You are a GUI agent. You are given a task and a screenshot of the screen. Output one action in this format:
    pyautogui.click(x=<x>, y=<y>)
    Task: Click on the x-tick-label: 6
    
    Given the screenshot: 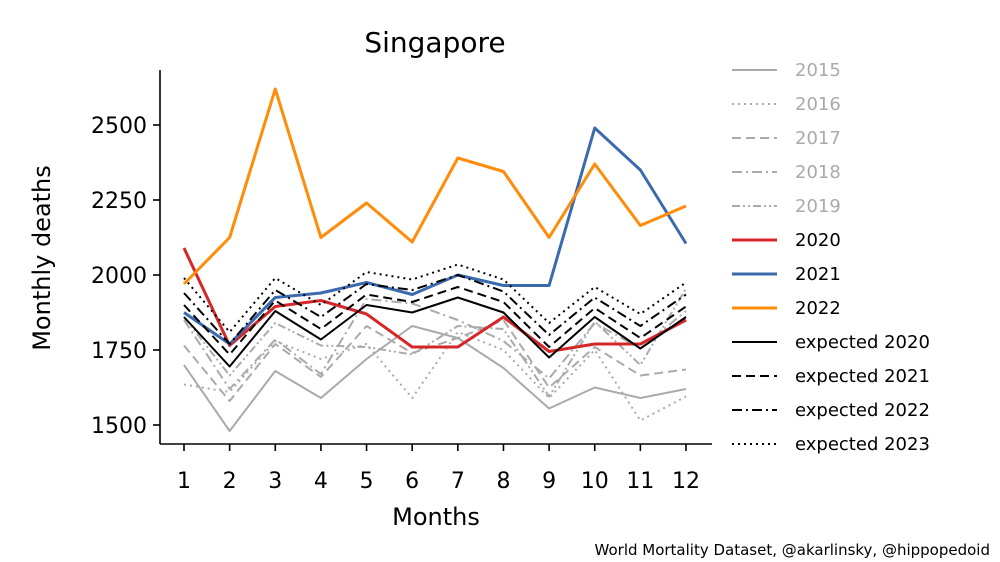 What is the action you would take?
    pyautogui.click(x=412, y=481)
    